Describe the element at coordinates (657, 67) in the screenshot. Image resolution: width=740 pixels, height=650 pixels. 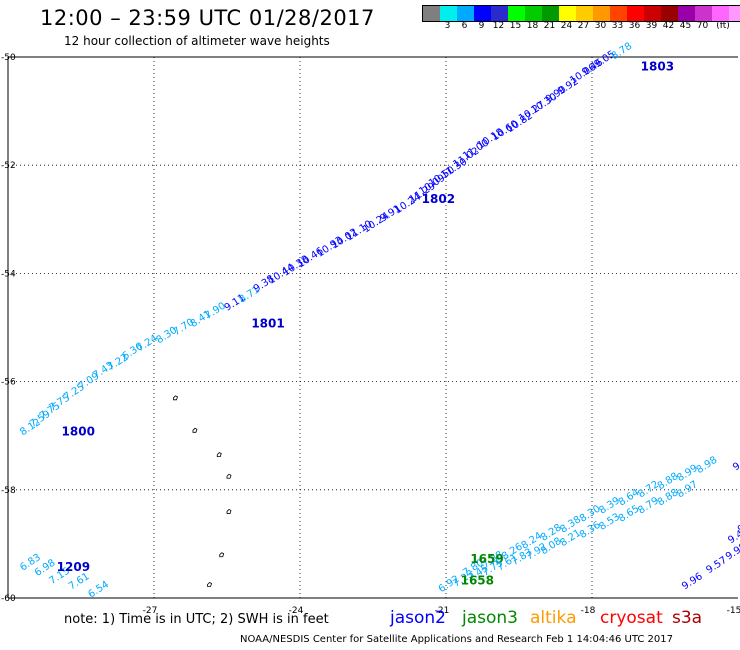
I see `pass-time-label: 1803` at that location.